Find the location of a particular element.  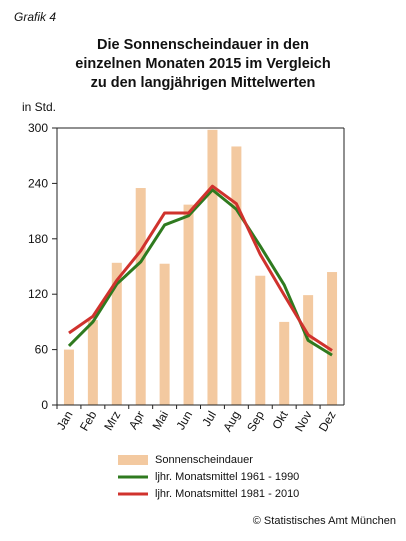

y-axis-label: in Std. is located at coordinates (39, 107).